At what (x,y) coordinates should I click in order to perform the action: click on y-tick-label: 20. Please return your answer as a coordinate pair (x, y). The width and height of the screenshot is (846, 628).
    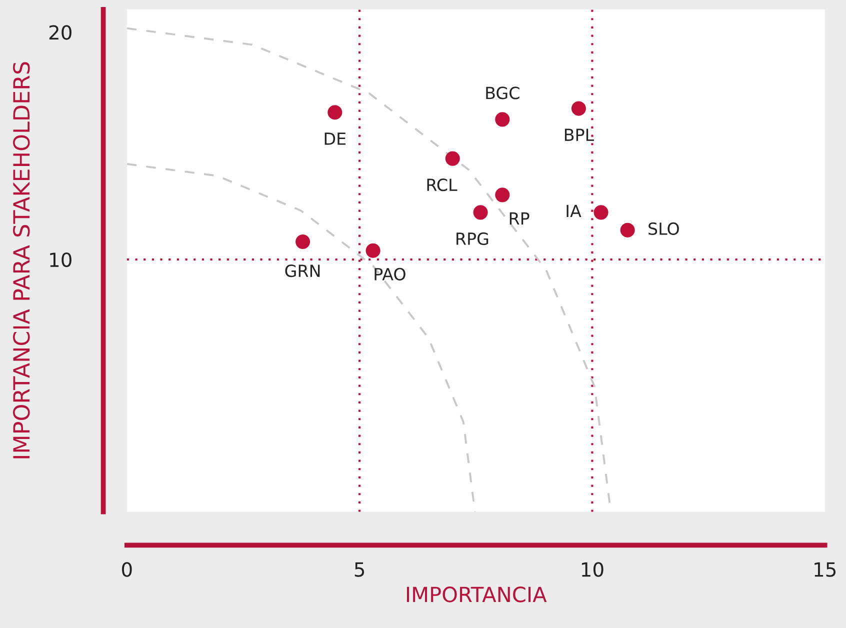
    Looking at the image, I should click on (60, 32).